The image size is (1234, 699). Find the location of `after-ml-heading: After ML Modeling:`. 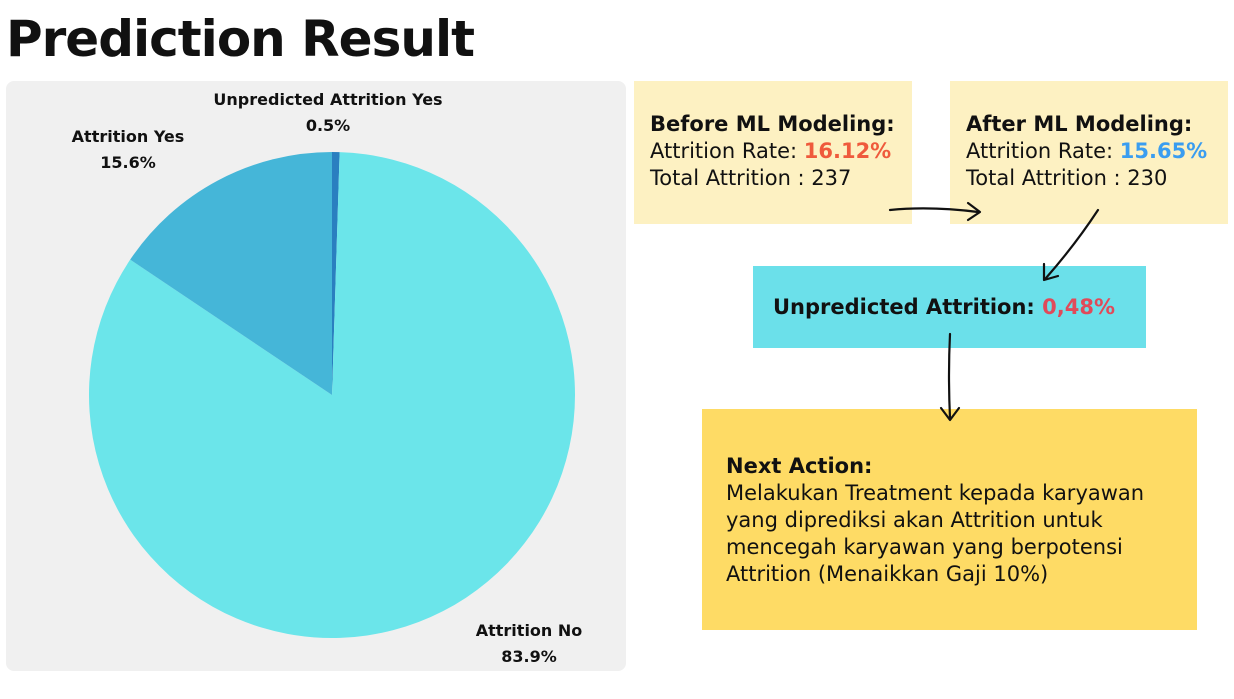

after-ml-heading: After ML Modeling: is located at coordinates (1079, 124).